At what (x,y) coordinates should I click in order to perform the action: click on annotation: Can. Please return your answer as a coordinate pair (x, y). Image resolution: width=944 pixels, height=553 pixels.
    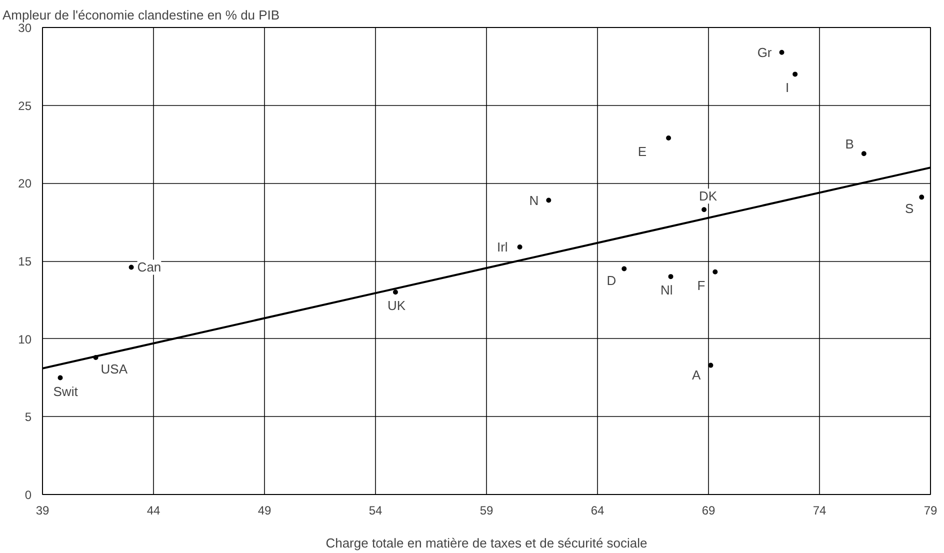
    Looking at the image, I should click on (149, 267).